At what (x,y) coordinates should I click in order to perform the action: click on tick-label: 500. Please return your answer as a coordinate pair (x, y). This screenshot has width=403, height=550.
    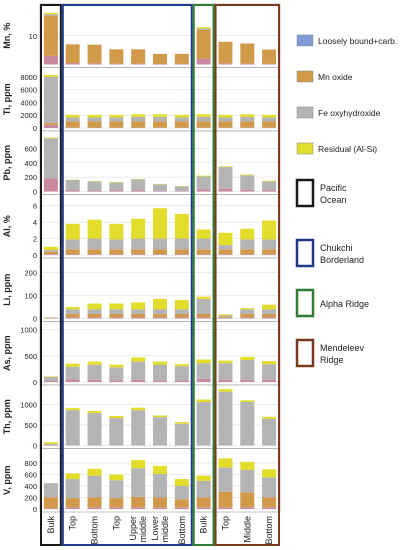
    Looking at the image, I should click on (30, 356).